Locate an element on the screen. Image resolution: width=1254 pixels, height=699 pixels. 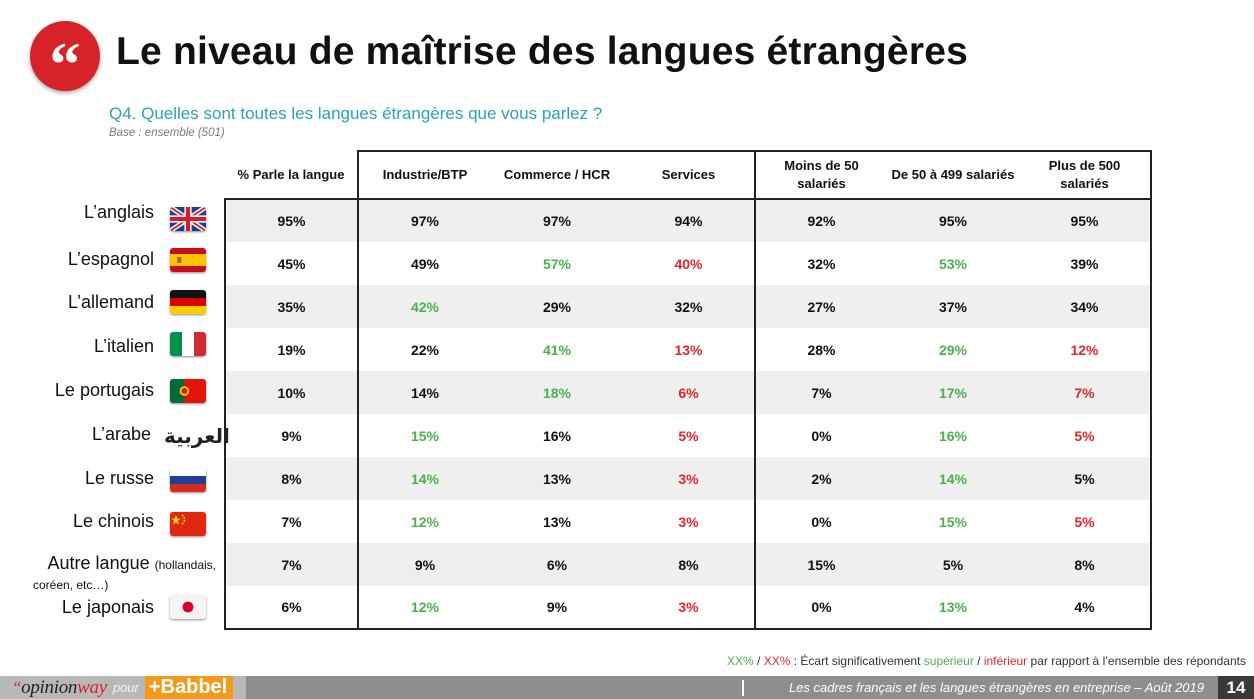
table-row: 7% 12% 13% 3% 0% 15% 5% is located at coordinates (688, 521).